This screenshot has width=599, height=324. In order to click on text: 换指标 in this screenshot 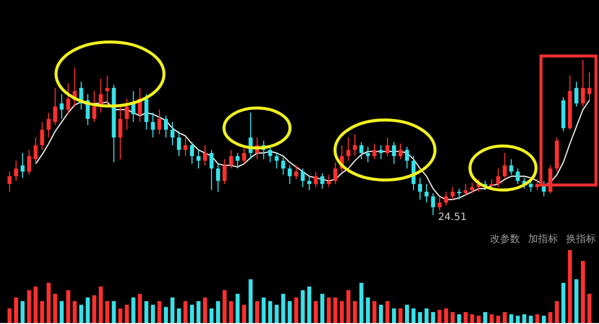, I will do `click(581, 239)`.